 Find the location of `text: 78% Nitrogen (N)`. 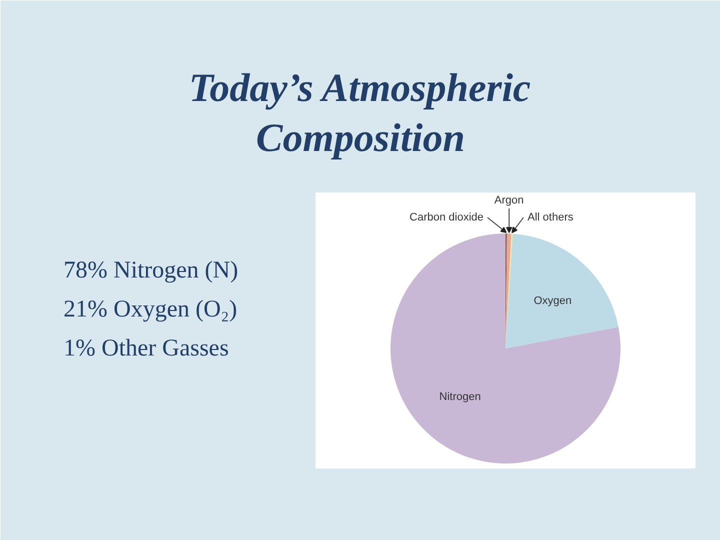

text: 78% Nitrogen (N) is located at coordinates (151, 271).